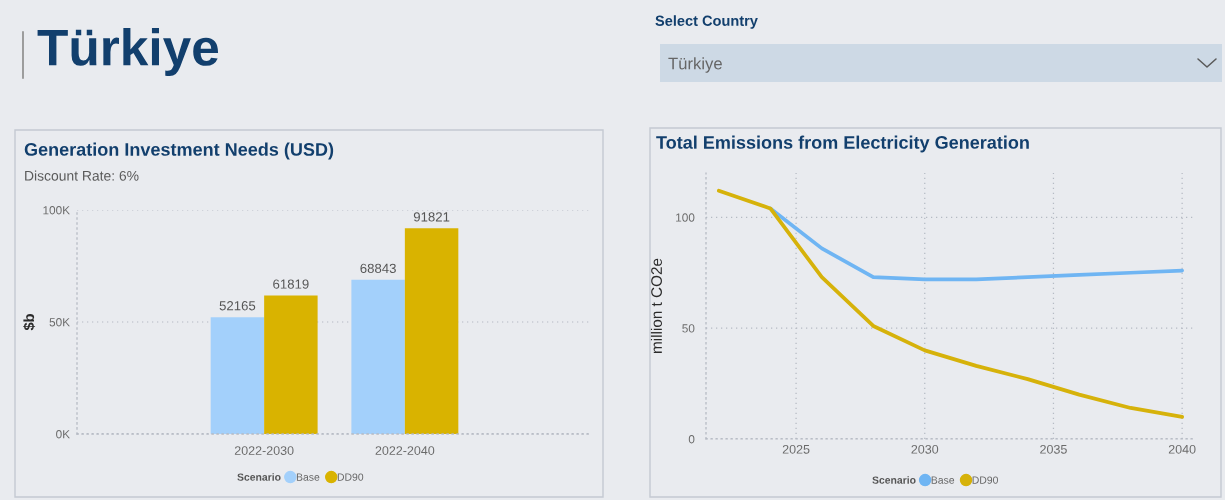 This screenshot has width=1225, height=500. What do you see at coordinates (656, 305) in the screenshot?
I see `y-axis-title: million t CO2e` at bounding box center [656, 305].